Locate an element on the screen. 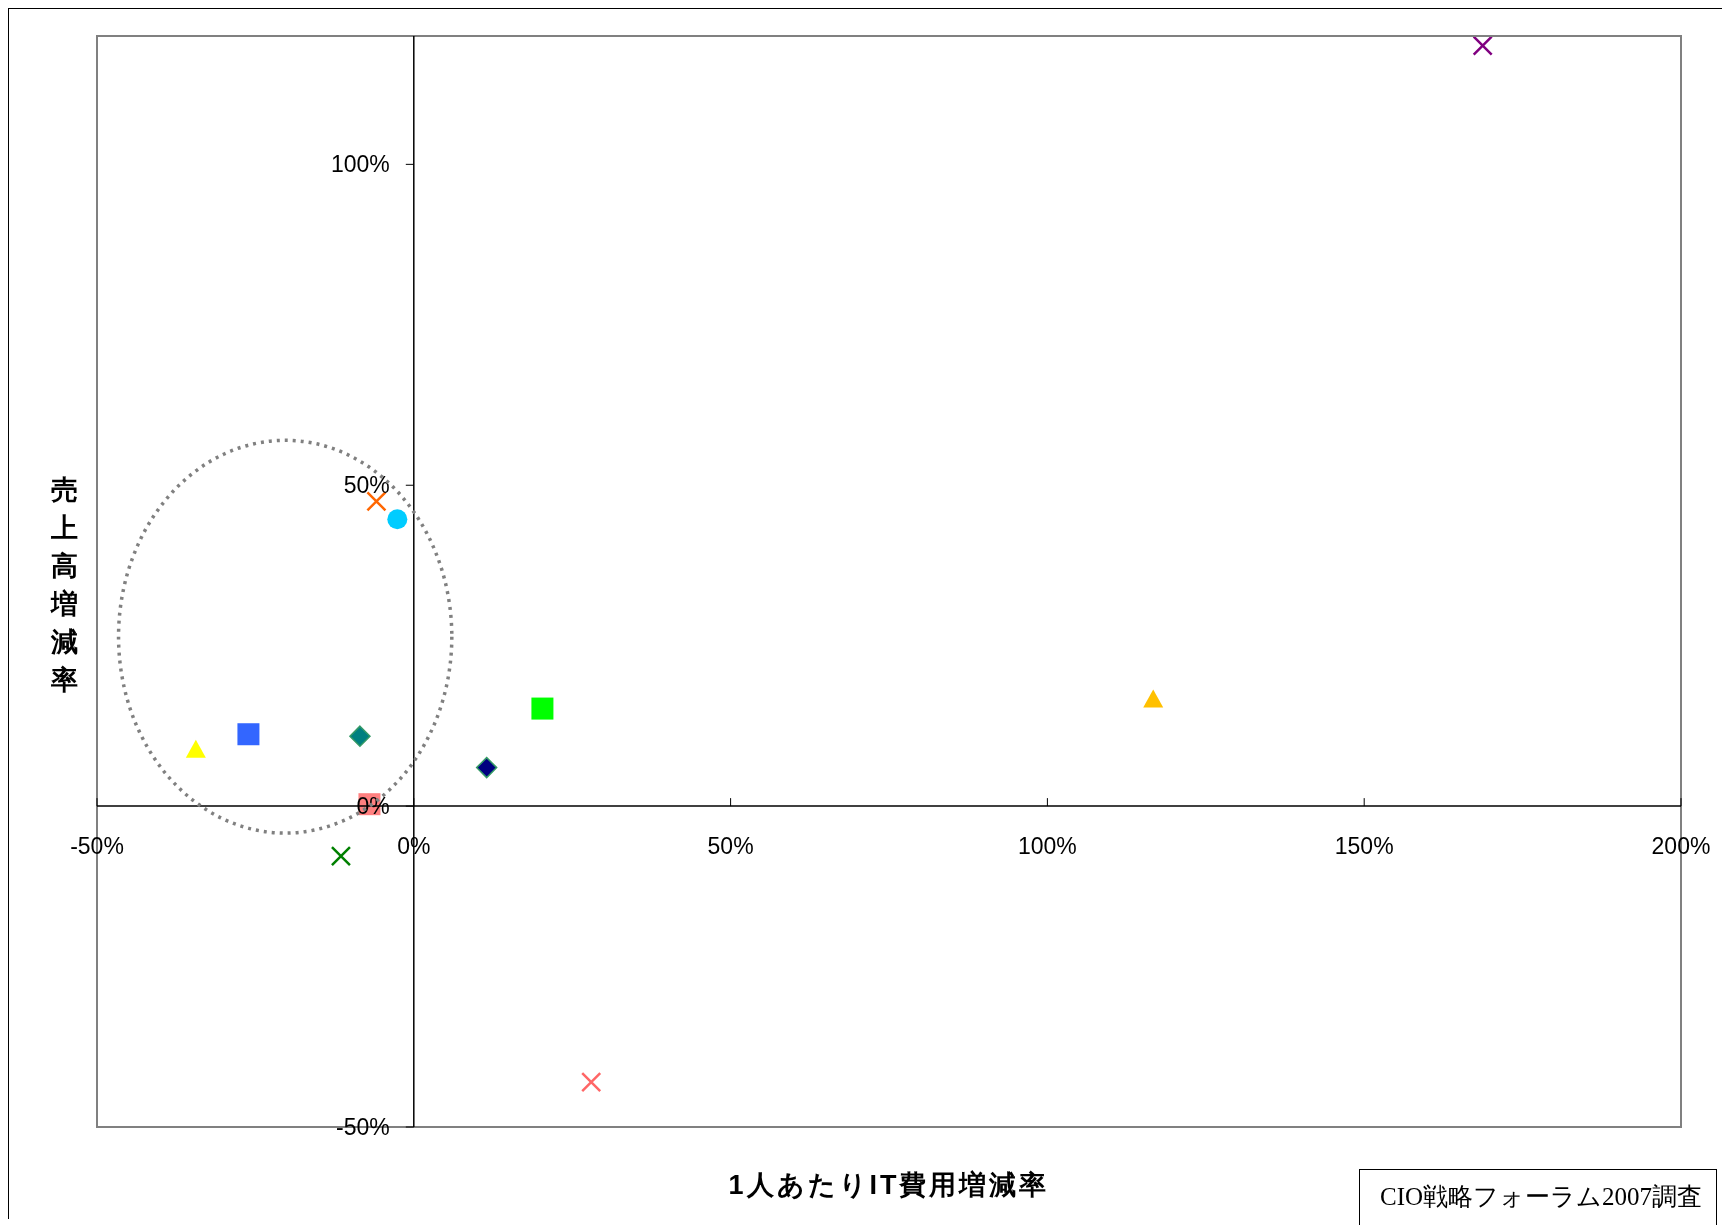  x-tick-label: 150% is located at coordinates (1364, 846).